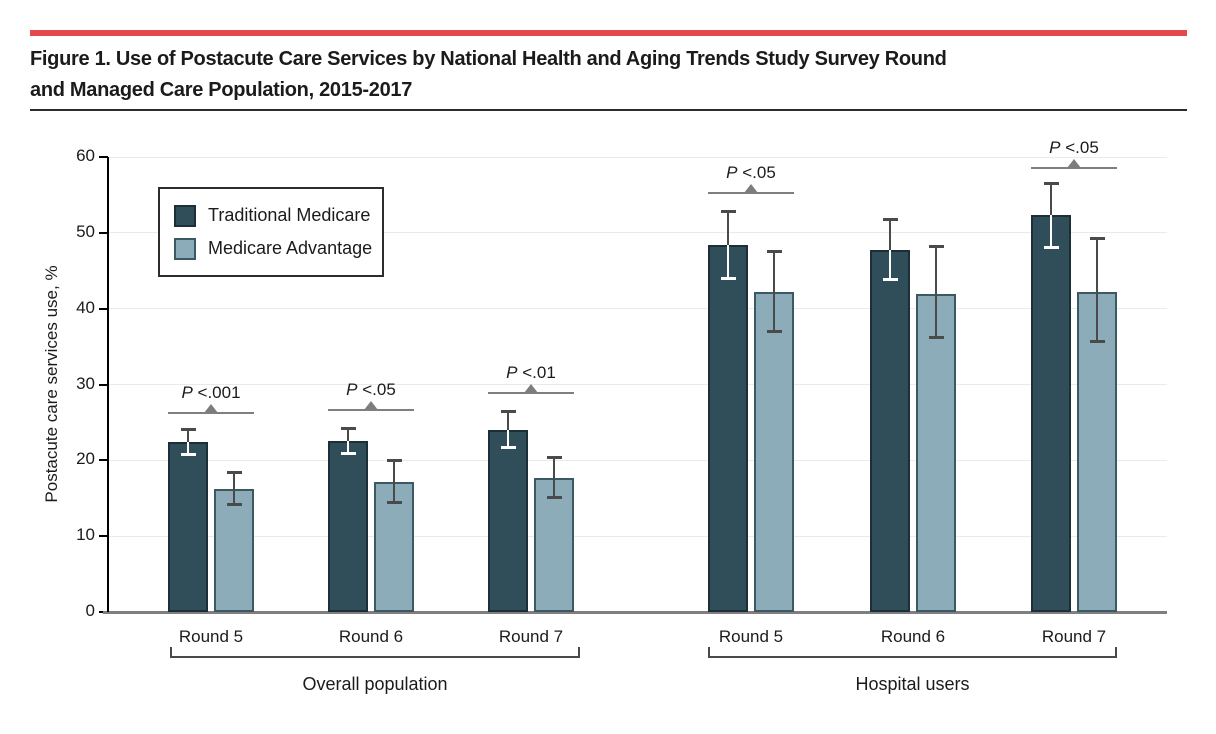 The height and width of the screenshot is (734, 1216). What do you see at coordinates (85, 535) in the screenshot?
I see `y-tick-label: 10` at bounding box center [85, 535].